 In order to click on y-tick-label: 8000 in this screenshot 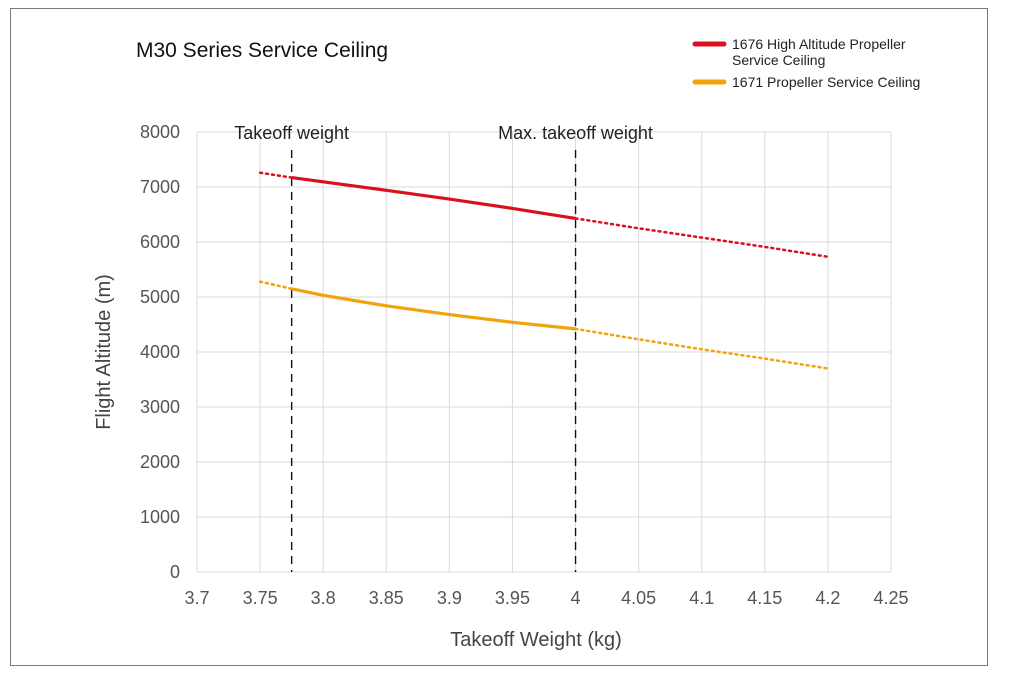, I will do `click(160, 132)`.